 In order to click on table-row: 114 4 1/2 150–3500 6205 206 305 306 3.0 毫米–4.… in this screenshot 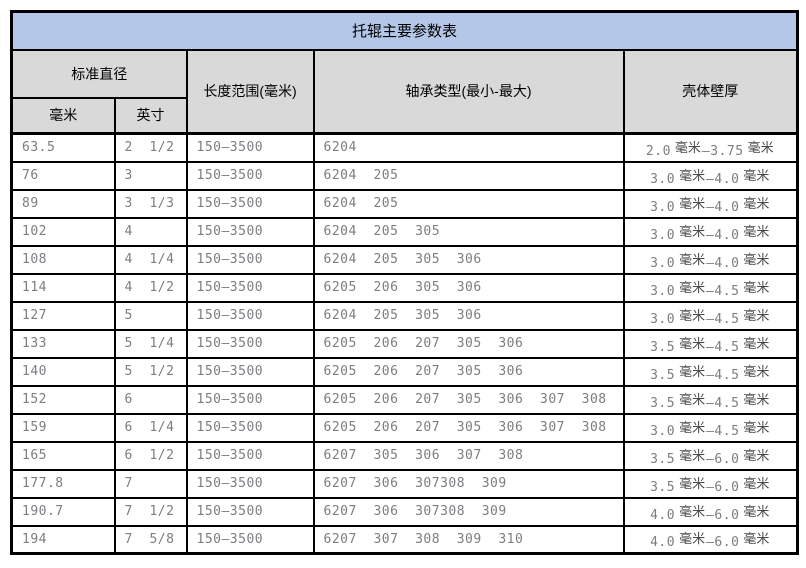, I will do `click(404, 287)`.